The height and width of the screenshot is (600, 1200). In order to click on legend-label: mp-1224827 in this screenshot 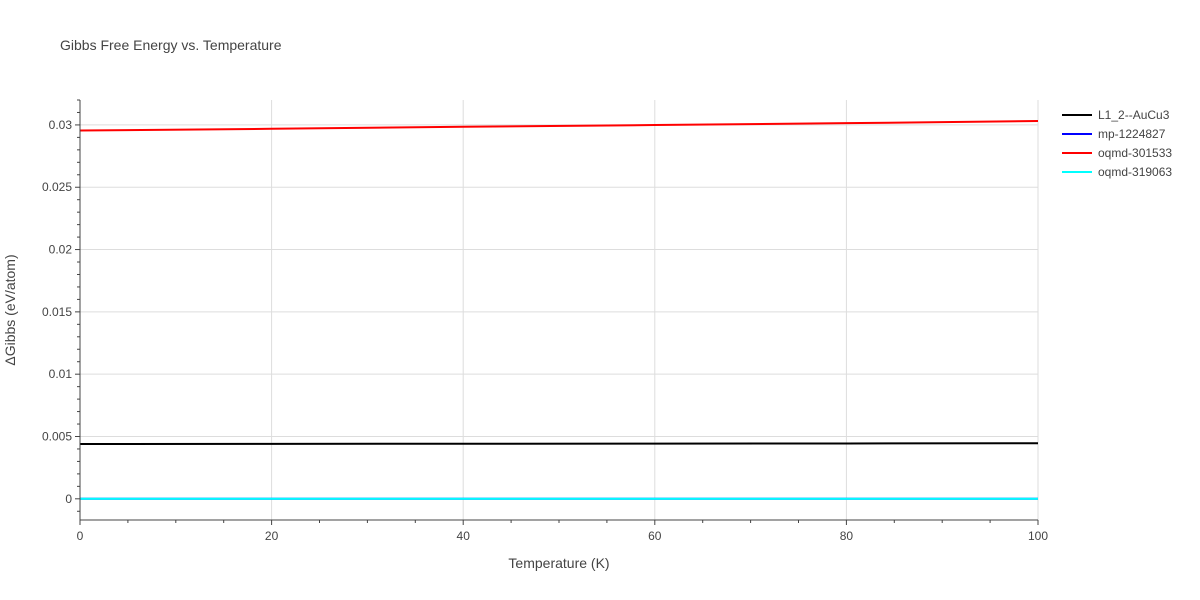, I will do `click(1132, 134)`.